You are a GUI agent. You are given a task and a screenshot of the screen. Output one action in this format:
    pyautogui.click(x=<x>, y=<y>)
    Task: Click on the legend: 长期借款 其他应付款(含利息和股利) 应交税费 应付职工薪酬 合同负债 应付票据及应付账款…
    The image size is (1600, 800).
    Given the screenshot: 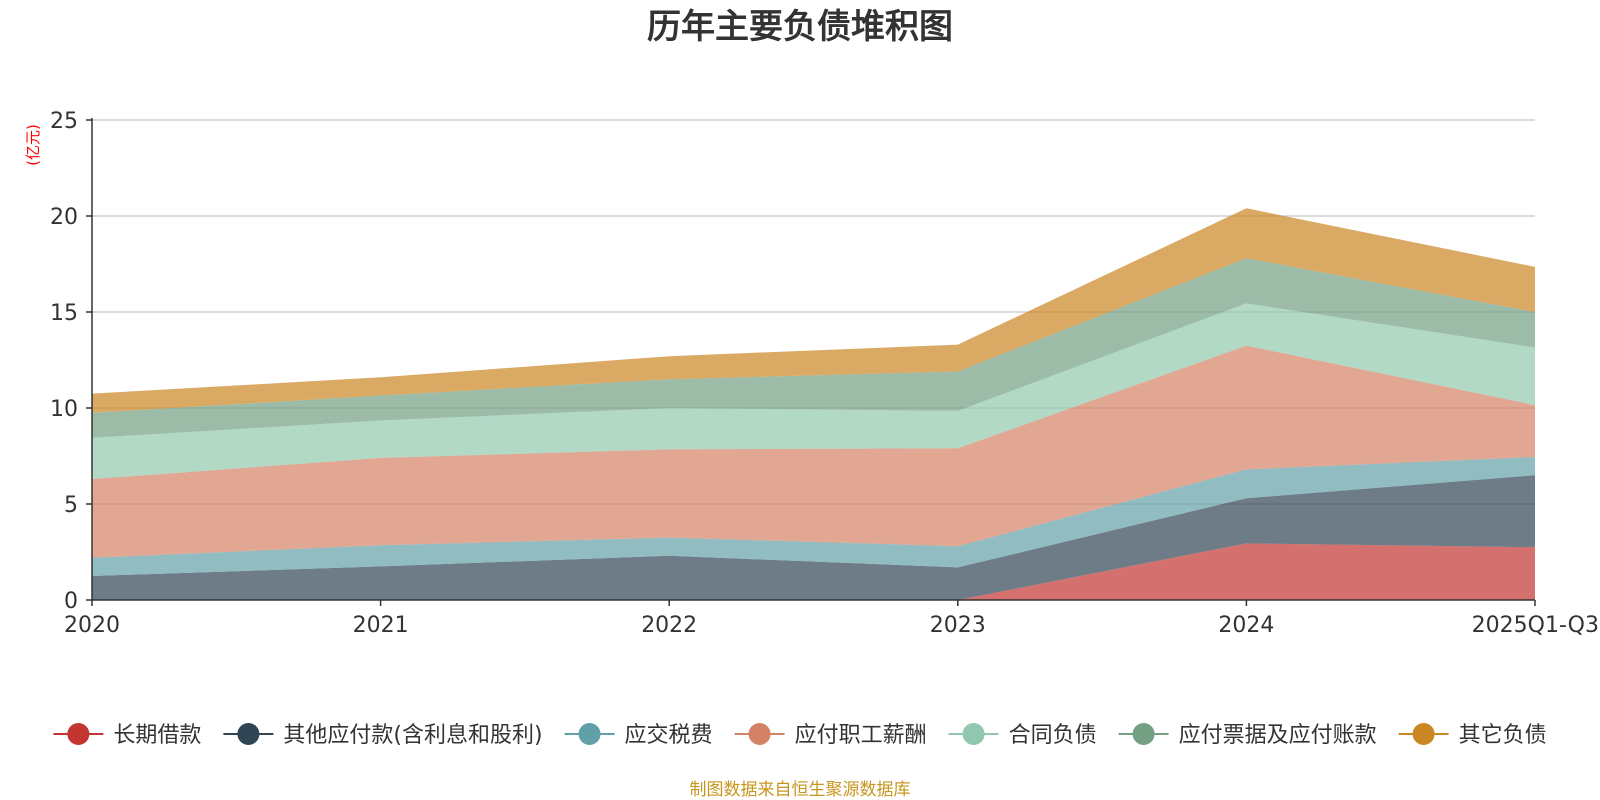 What is the action you would take?
    pyautogui.click(x=800, y=735)
    